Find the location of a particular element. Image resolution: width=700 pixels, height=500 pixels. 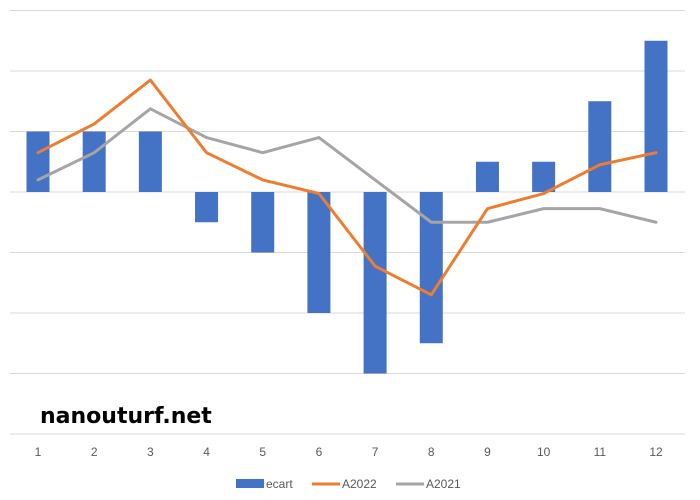

x-axis-ticks: 1 2 3 4 5 6 7 8 9 10 11 12 is located at coordinates (349, 452).